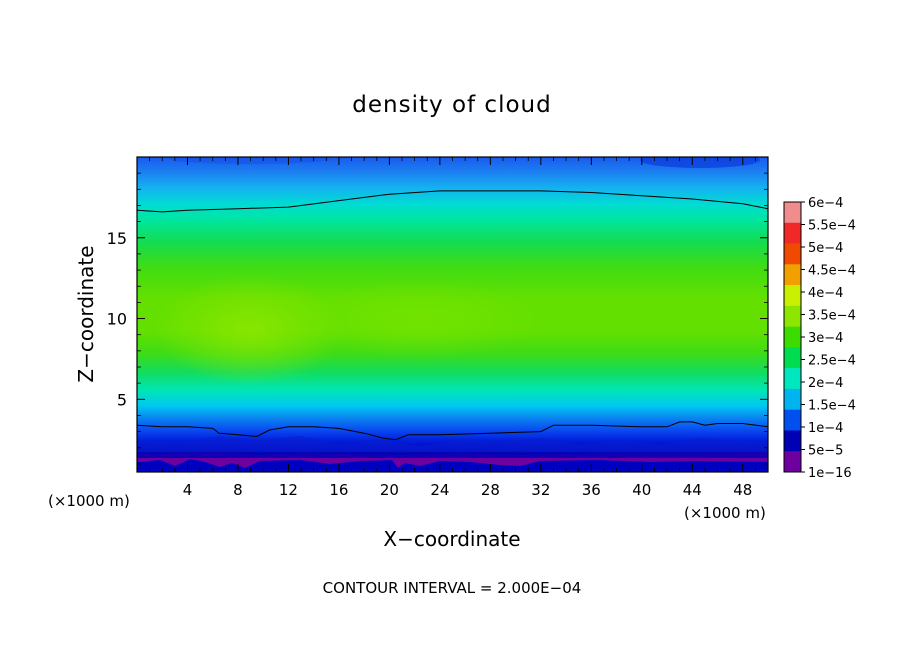 Image resolution: width=904 pixels, height=654 pixels. Describe the element at coordinates (825, 203) in the screenshot. I see `colorbar-label: 6e−4` at that location.